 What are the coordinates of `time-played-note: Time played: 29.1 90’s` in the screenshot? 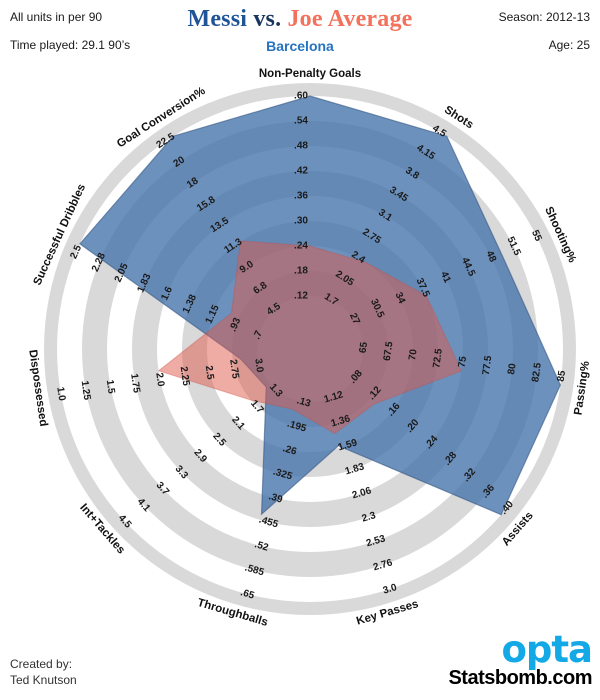 It's located at (70, 45).